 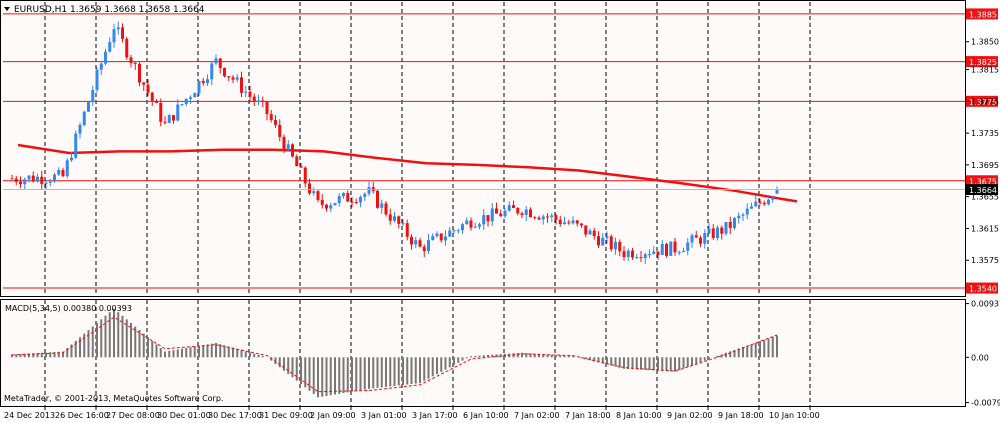 What do you see at coordinates (741, 415) in the screenshot?
I see `x-tick-label: 9 Jan 18:00` at bounding box center [741, 415].